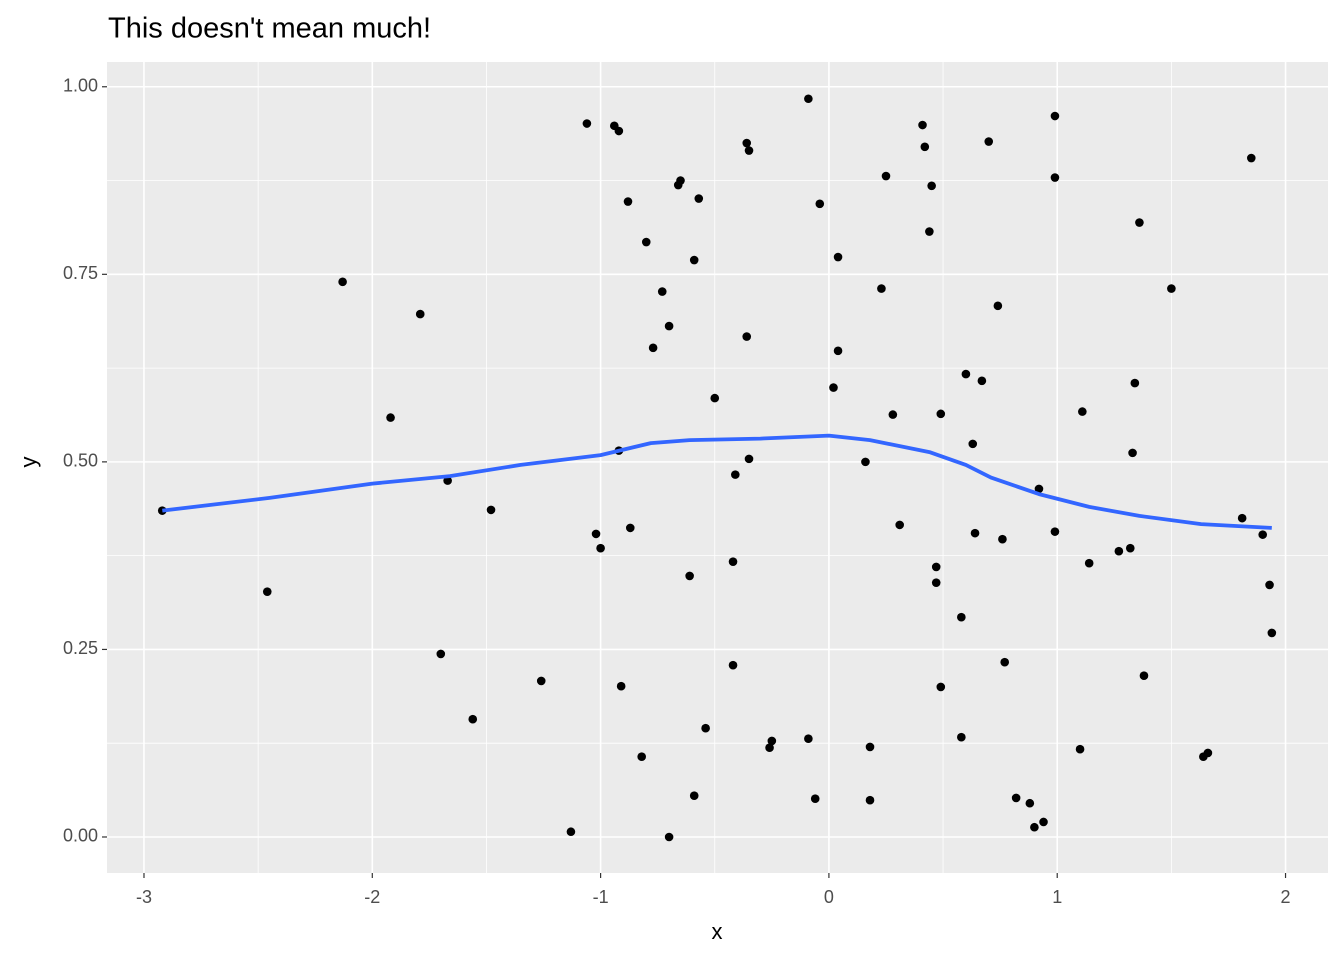  I want to click on x-tick-label: -1, so click(601, 897).